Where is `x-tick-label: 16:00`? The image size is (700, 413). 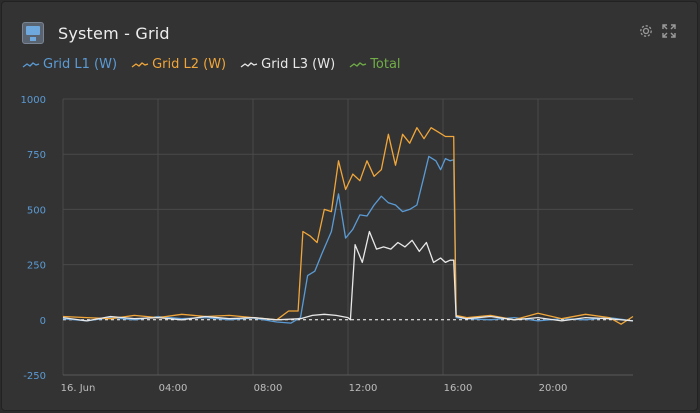
x-tick-label: 16:00 is located at coordinates (458, 388).